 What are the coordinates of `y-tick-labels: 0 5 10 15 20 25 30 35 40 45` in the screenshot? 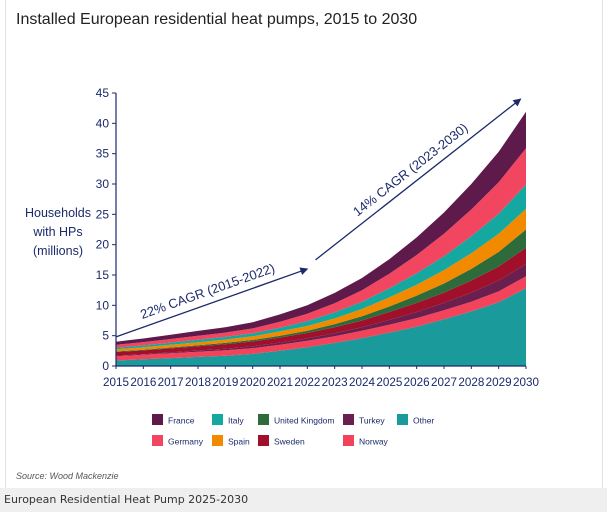 It's located at (103, 229).